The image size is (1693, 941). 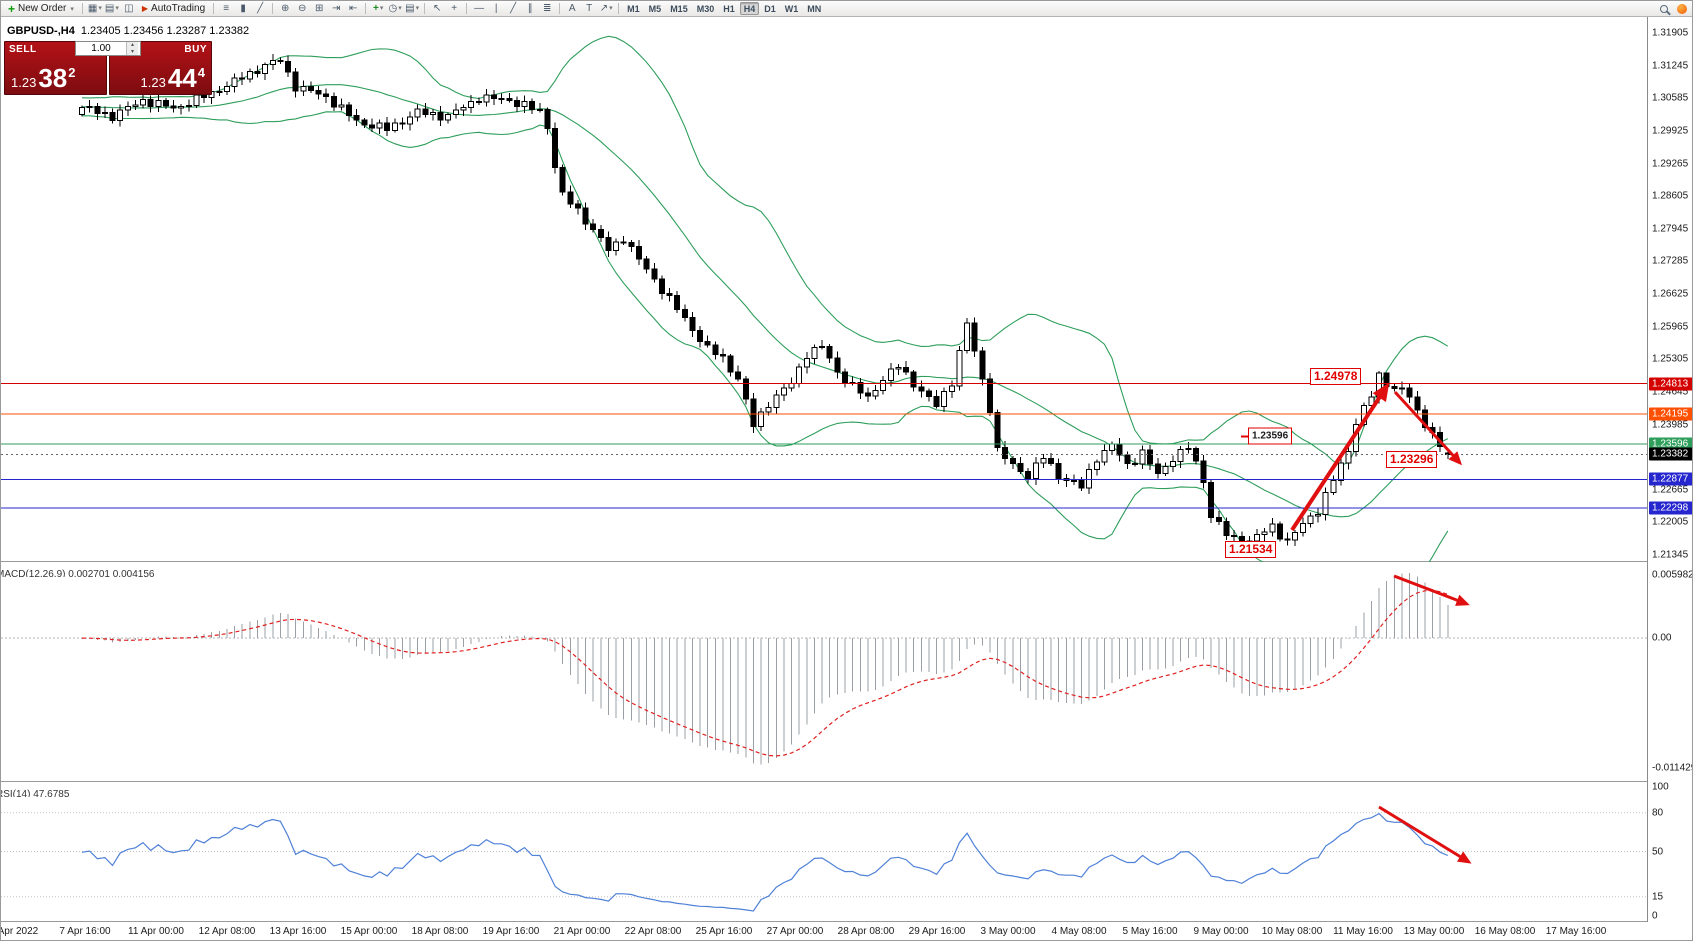 I want to click on macd-label: MACD(12,26,9) 0.002701 0.004156, so click(x=78, y=573).